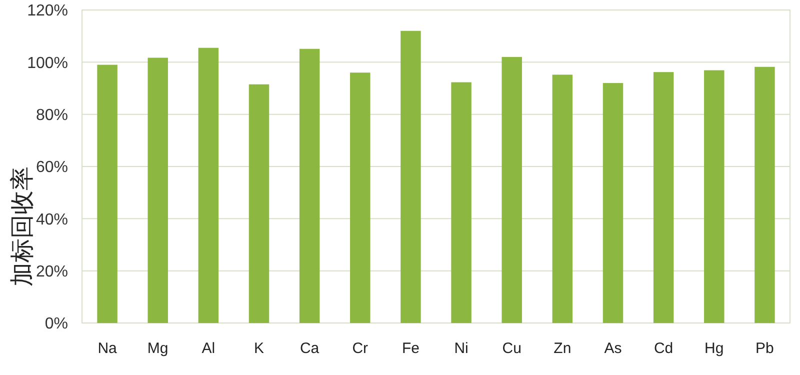 The image size is (800, 375). What do you see at coordinates (209, 348) in the screenshot?
I see `x-tick-label: Al` at bounding box center [209, 348].